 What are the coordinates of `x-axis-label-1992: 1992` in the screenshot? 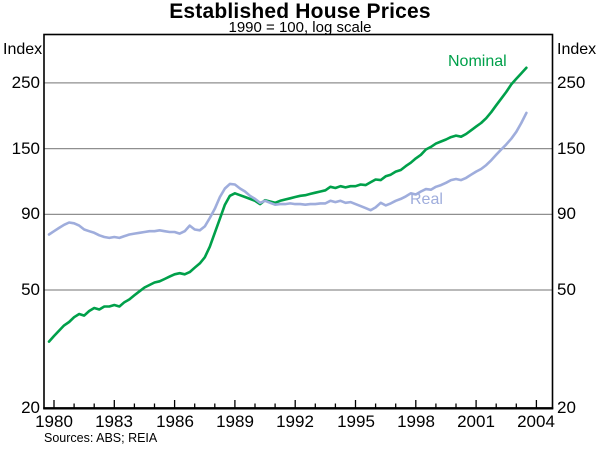 It's located at (295, 421).